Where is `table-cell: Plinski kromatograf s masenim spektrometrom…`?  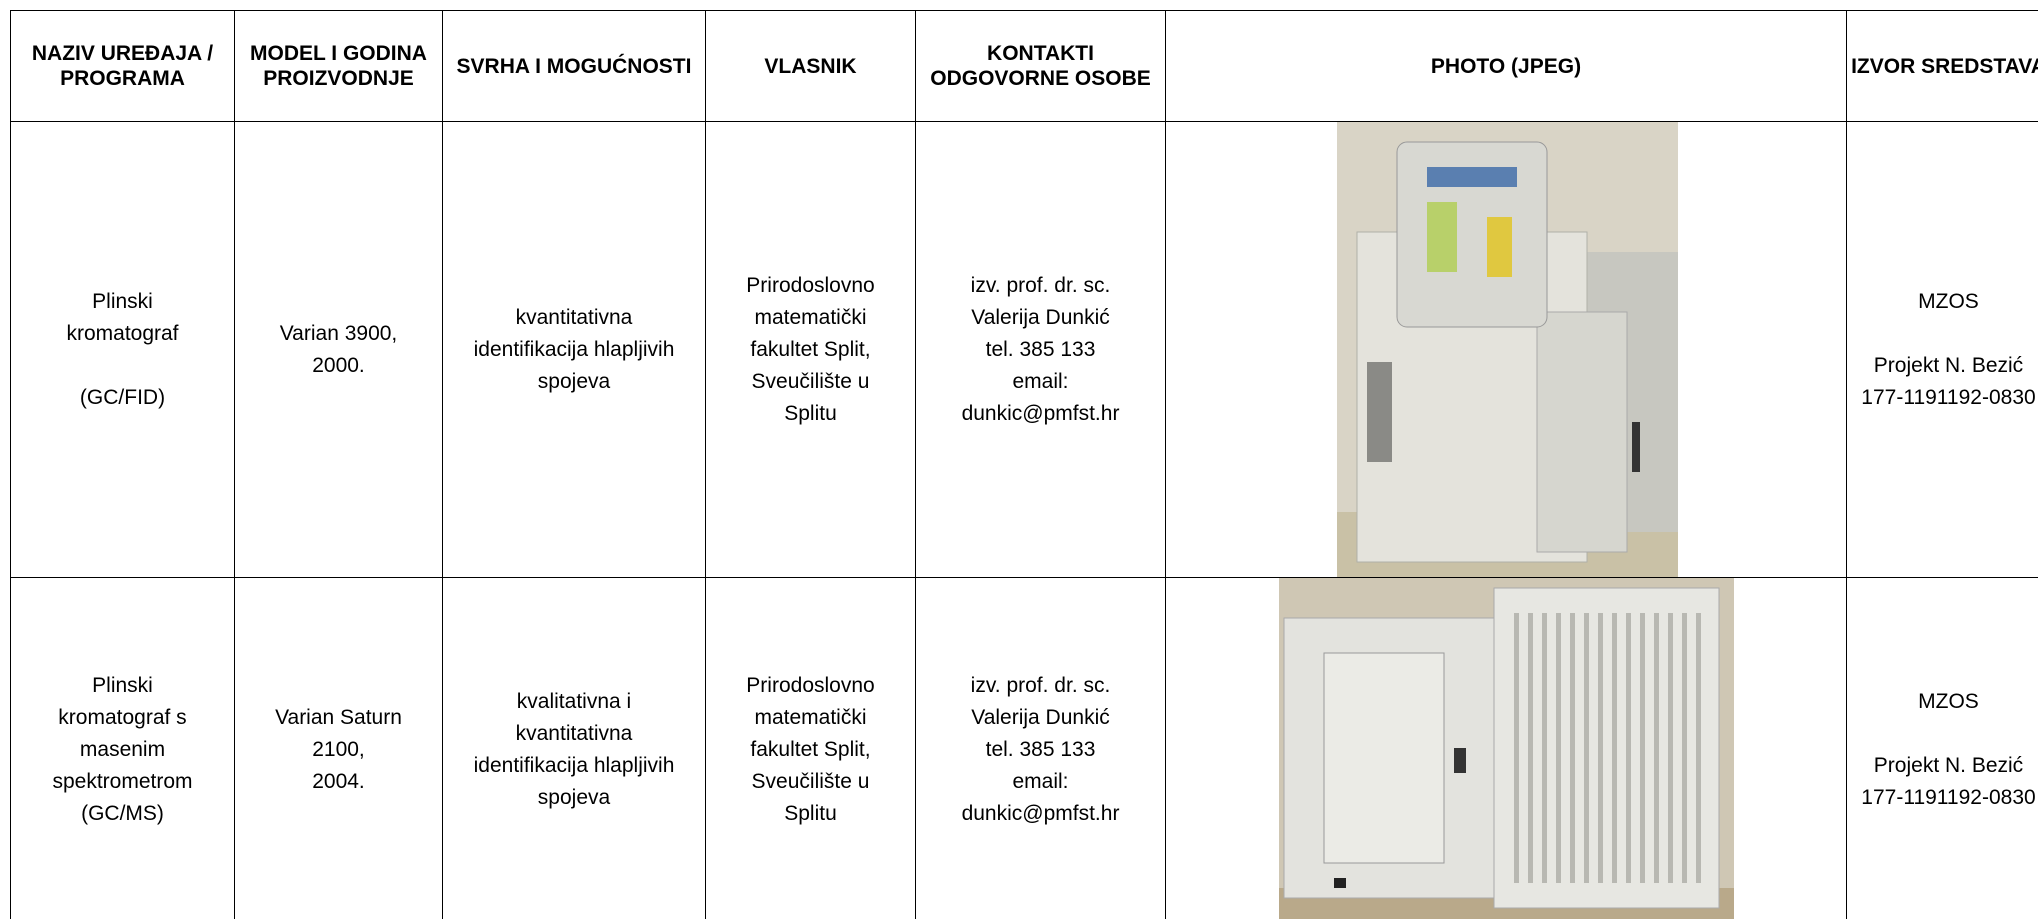
table-cell: Plinski kromatograf s masenim spektrometrom… is located at coordinates (122, 748).